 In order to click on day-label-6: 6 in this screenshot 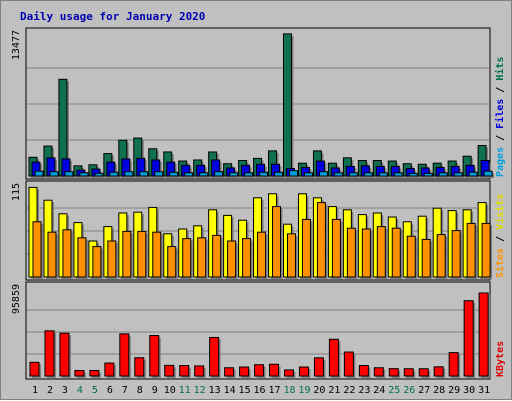, I will do `click(110, 390)`.